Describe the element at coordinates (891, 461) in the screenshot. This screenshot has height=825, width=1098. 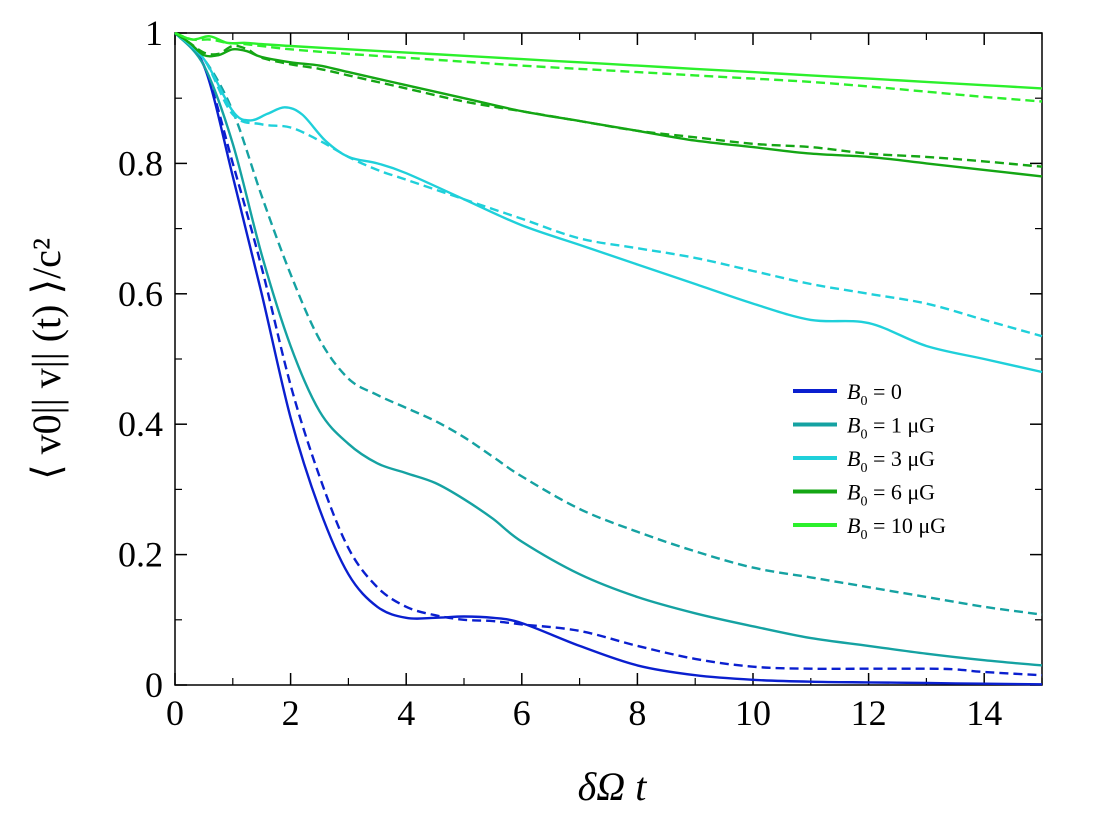
I see `legend-label: B0 = 3 μG` at that location.